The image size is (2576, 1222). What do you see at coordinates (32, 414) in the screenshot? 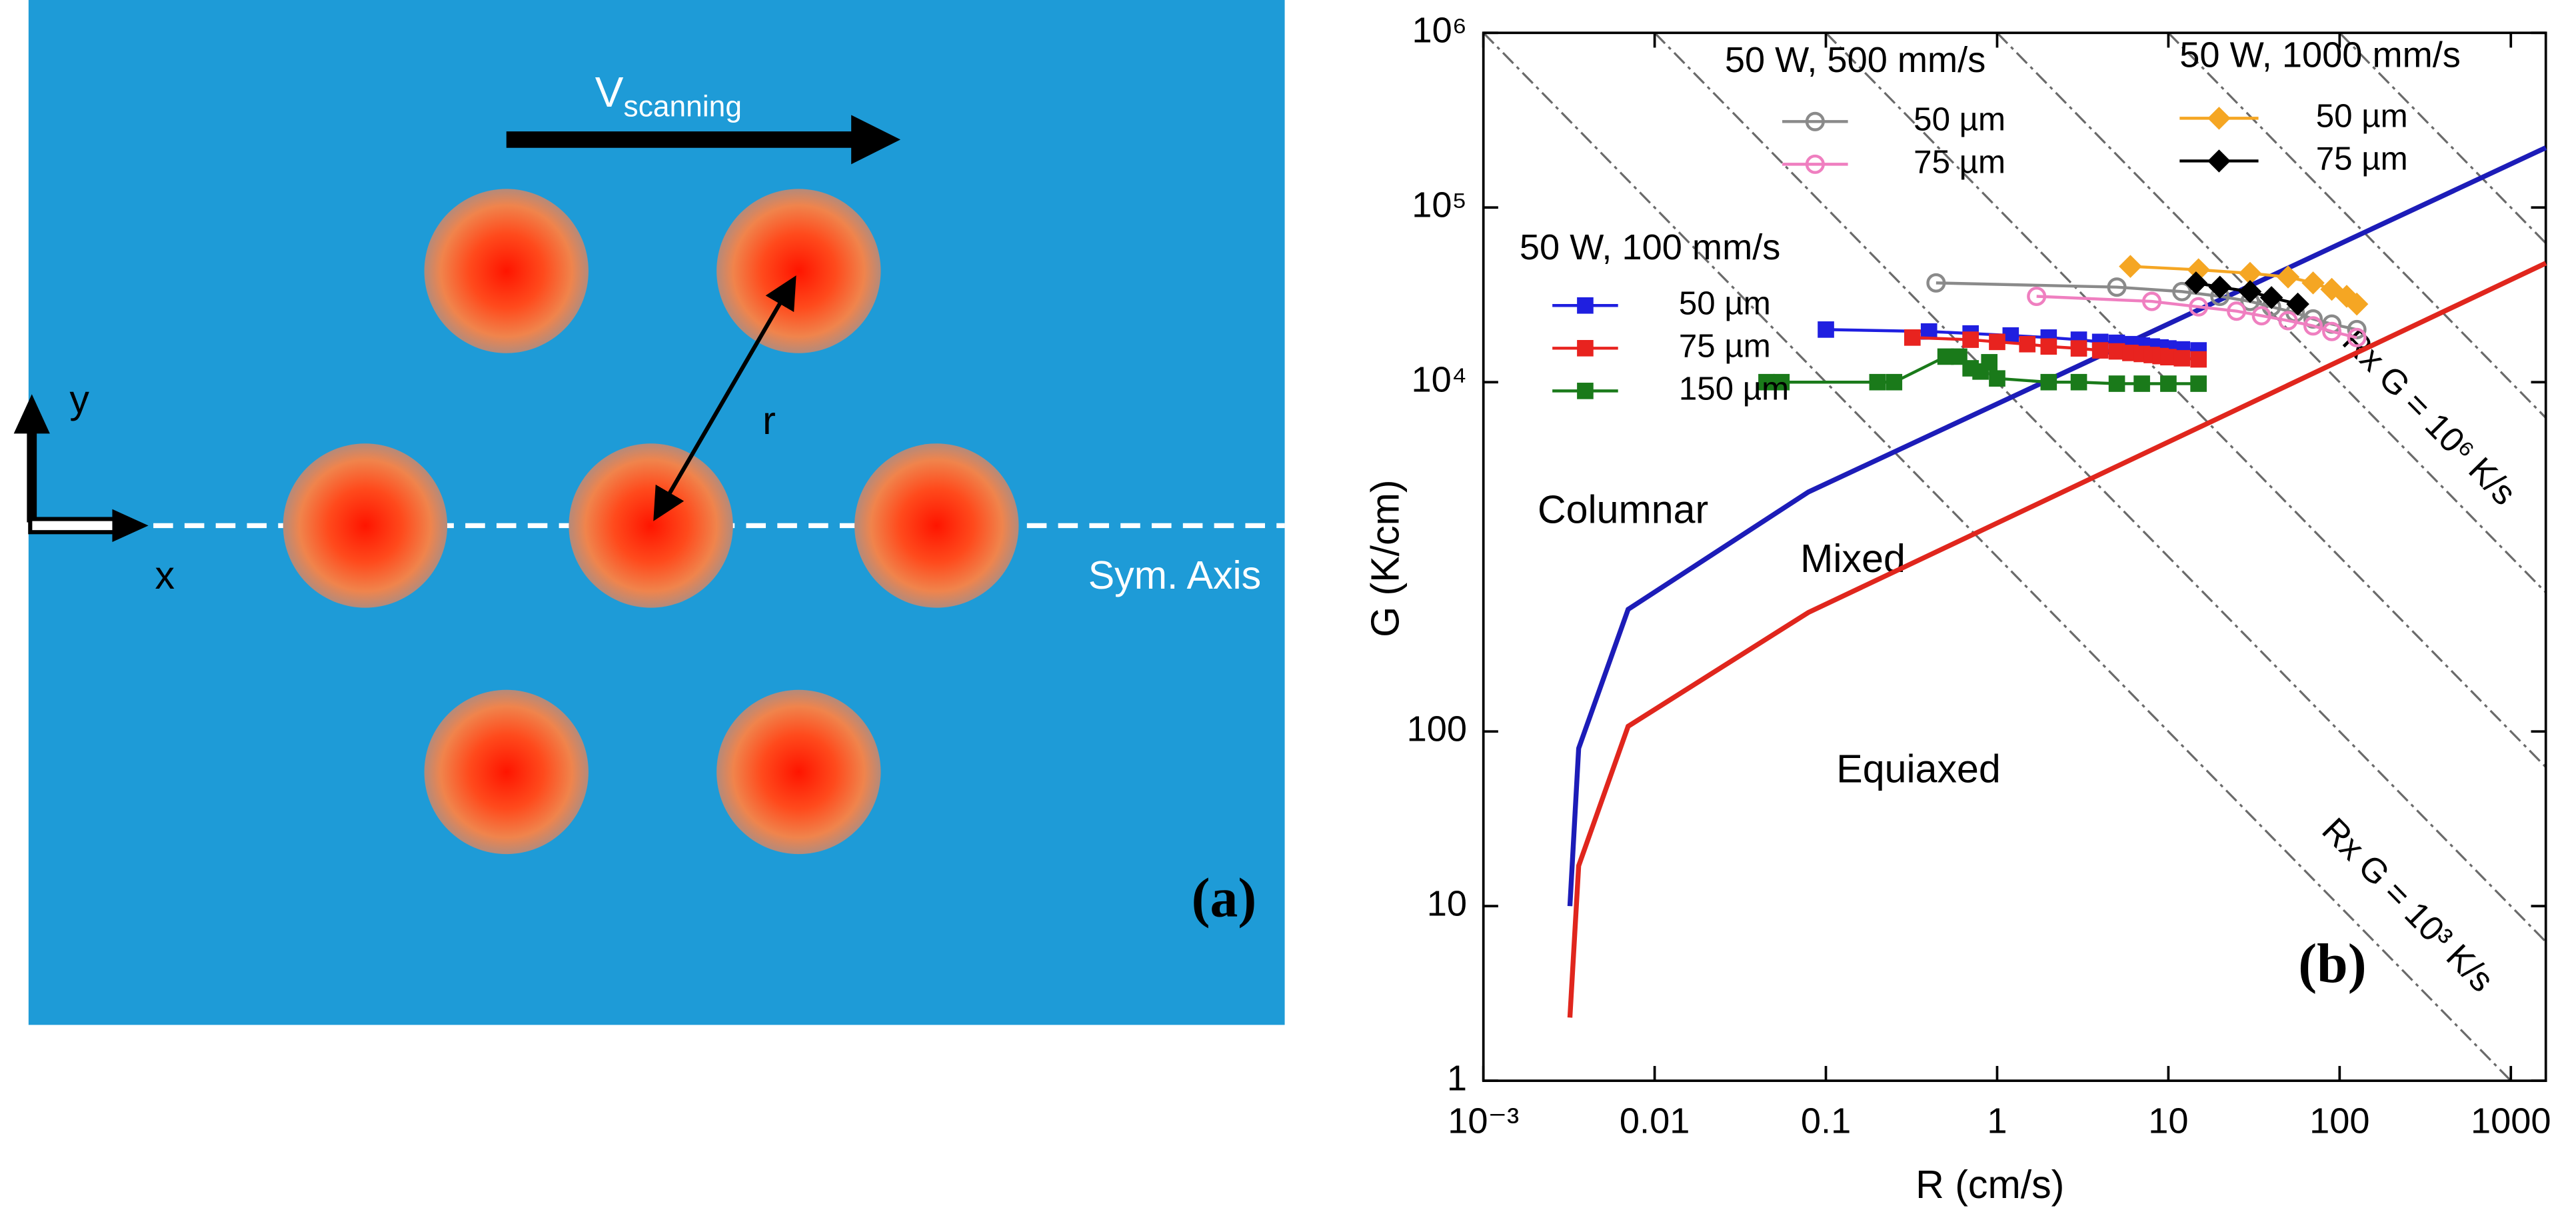
I see `y-arrow-head` at bounding box center [32, 414].